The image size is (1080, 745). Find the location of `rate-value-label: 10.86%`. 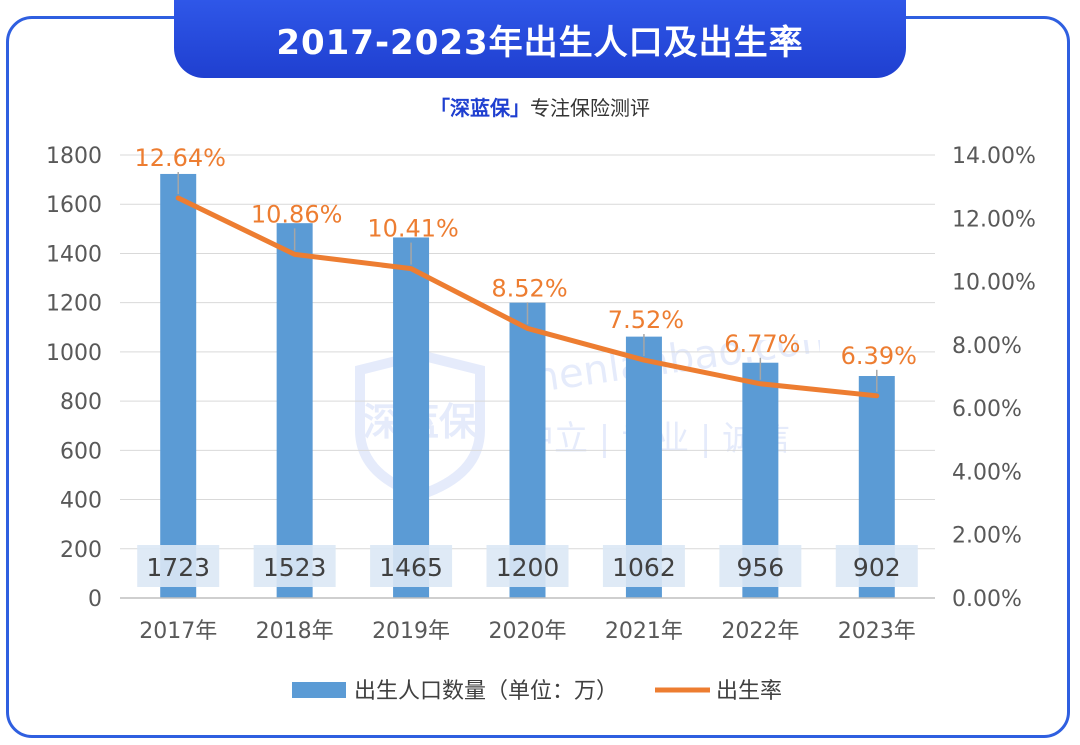

rate-value-label: 10.86% is located at coordinates (297, 214).